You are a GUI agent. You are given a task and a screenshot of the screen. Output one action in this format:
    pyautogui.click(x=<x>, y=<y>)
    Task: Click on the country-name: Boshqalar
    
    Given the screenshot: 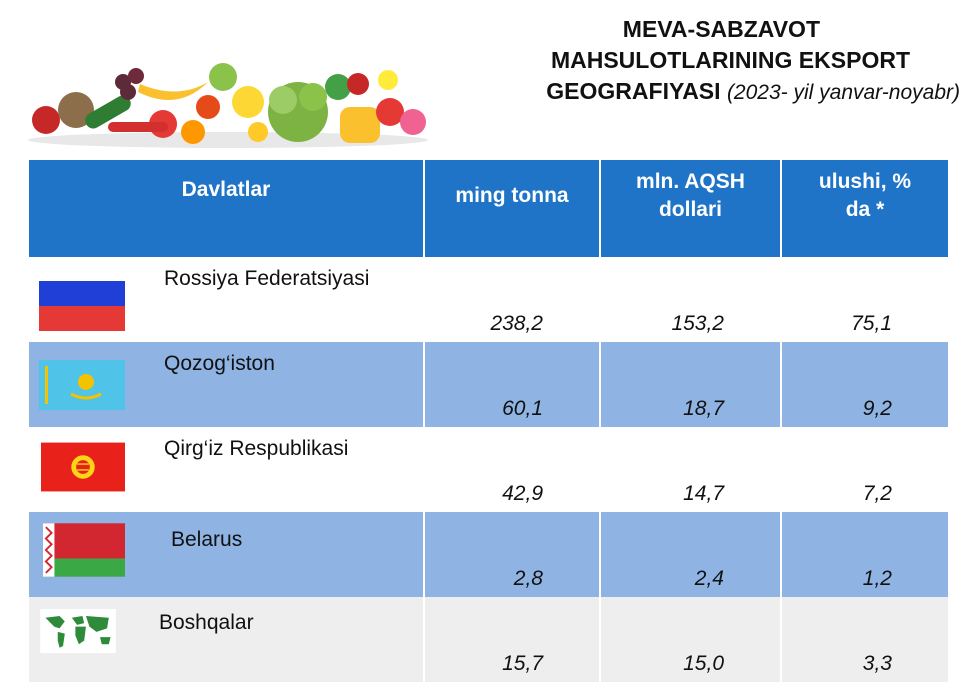 What is the action you would take?
    pyautogui.click(x=206, y=622)
    